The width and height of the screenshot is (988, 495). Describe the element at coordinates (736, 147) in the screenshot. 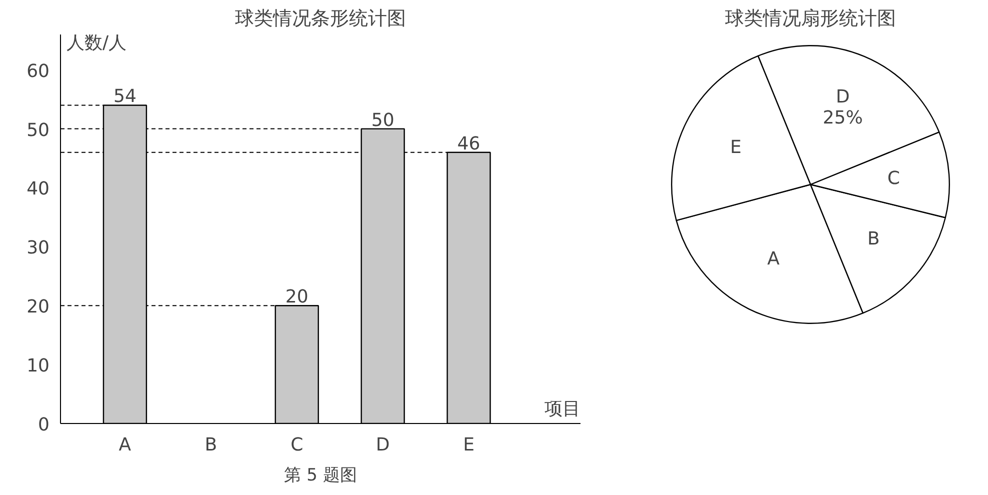

I see `slice-label: E` at that location.